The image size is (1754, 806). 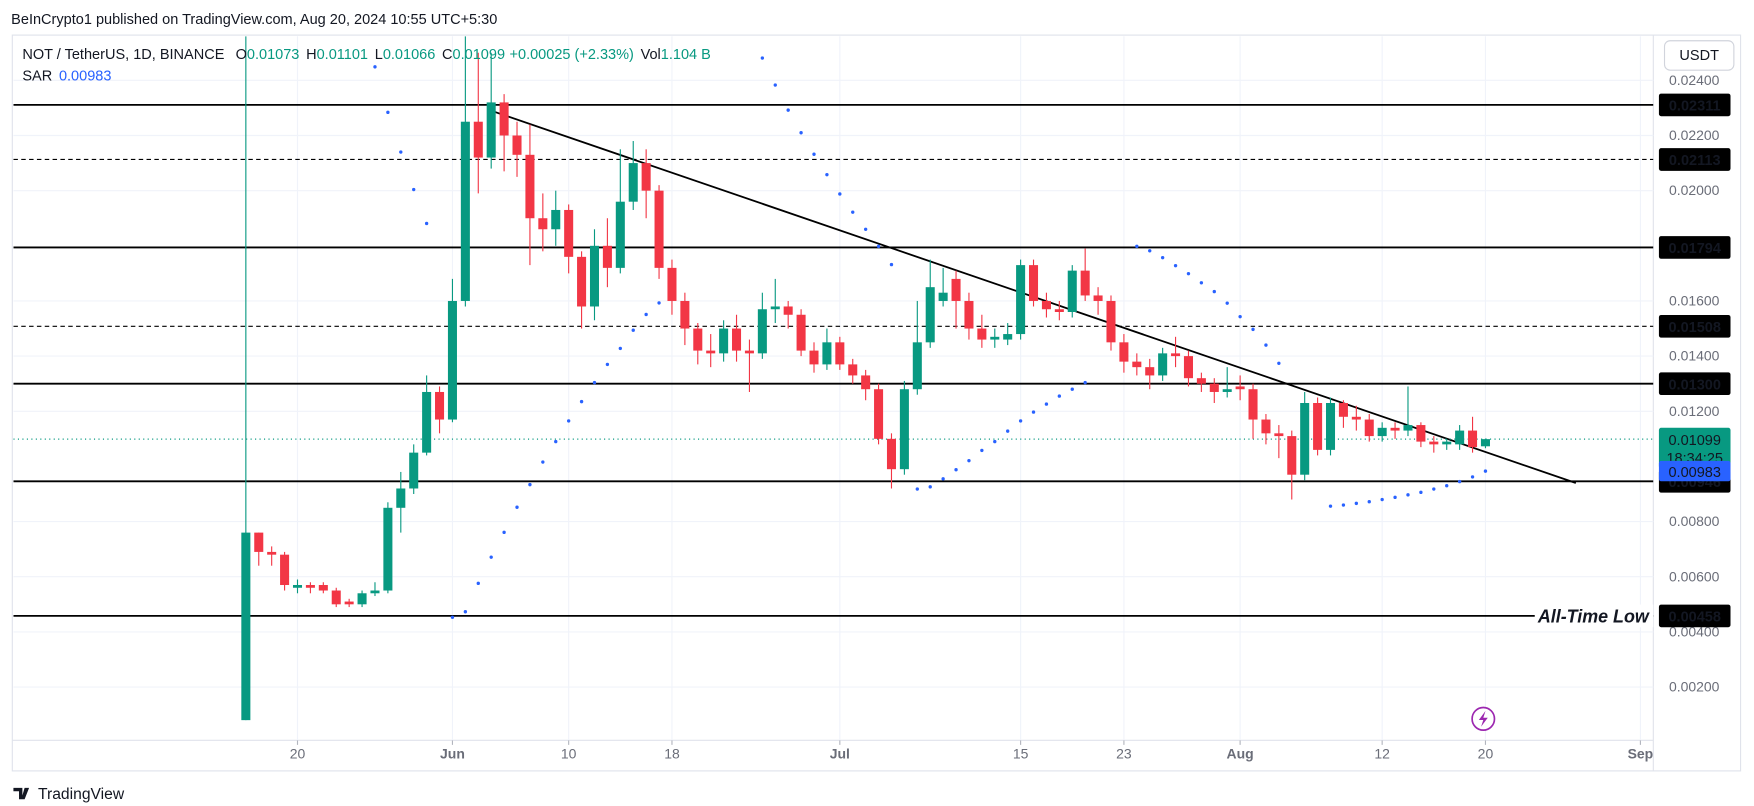 What do you see at coordinates (311, 55) in the screenshot?
I see `high-label: H` at bounding box center [311, 55].